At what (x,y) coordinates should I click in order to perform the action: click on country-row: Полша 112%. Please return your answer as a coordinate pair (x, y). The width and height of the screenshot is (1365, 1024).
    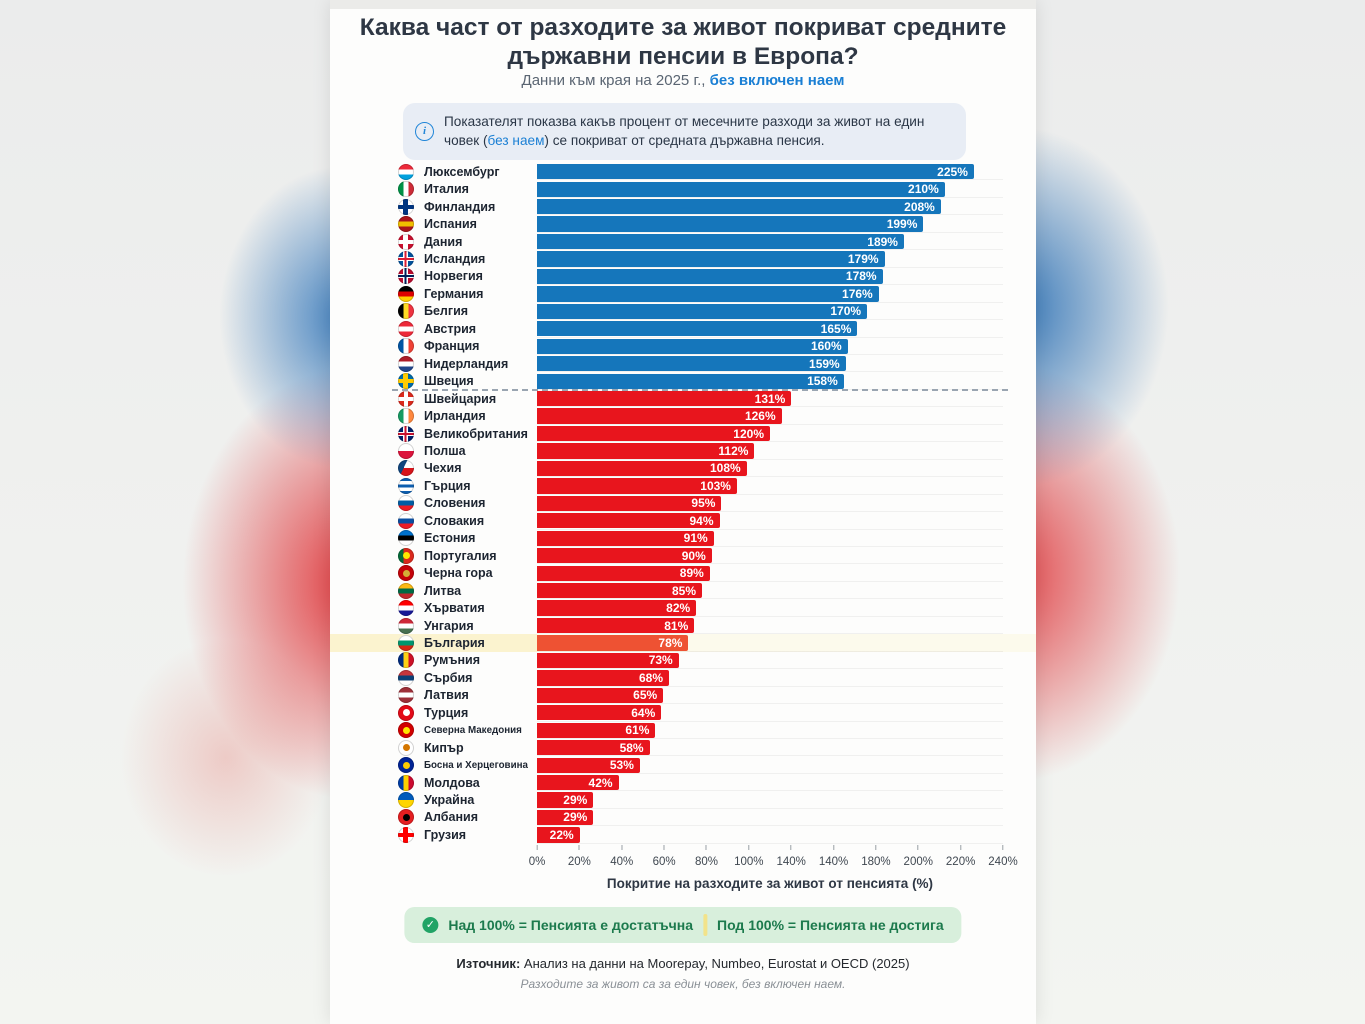
    Looking at the image, I should click on (683, 450).